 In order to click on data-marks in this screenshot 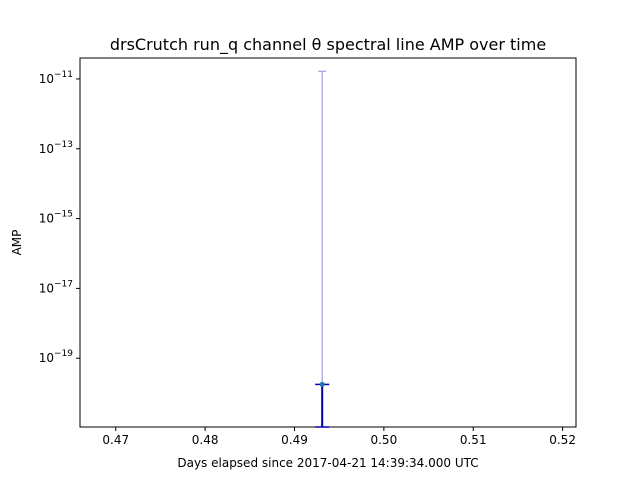, I will do `click(322, 249)`.